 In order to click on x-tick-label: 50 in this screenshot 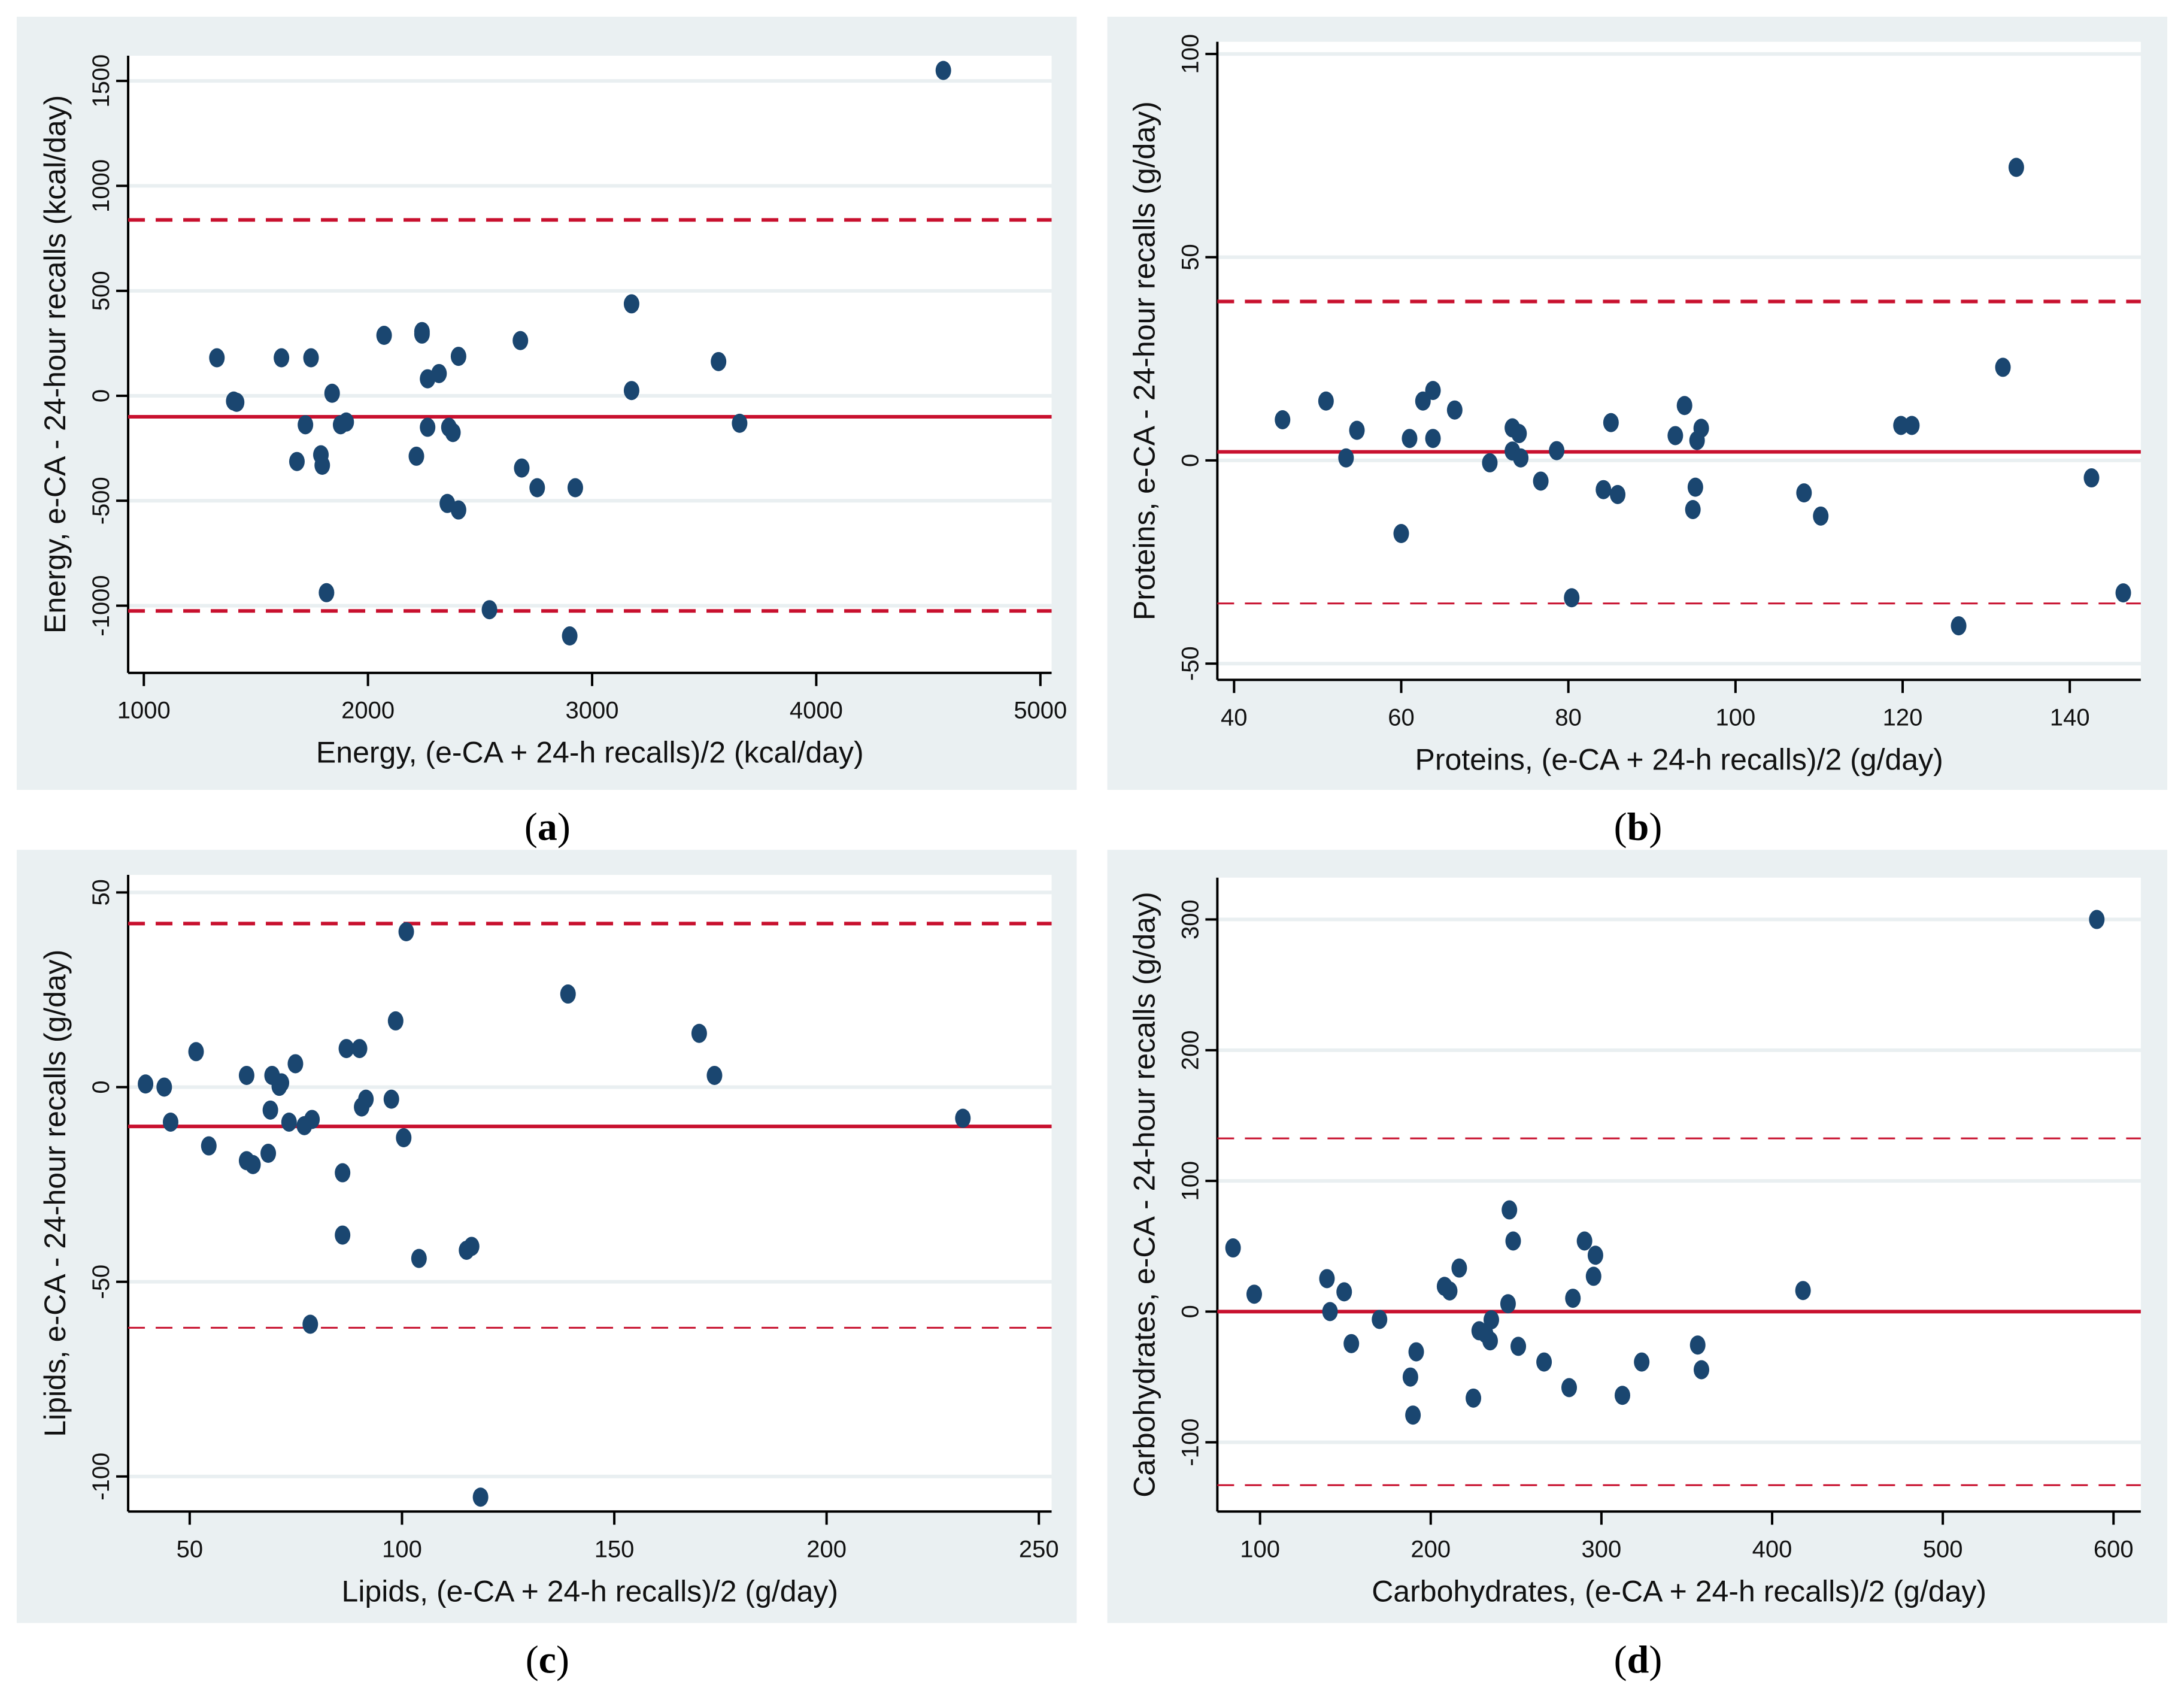, I will do `click(191, 1549)`.